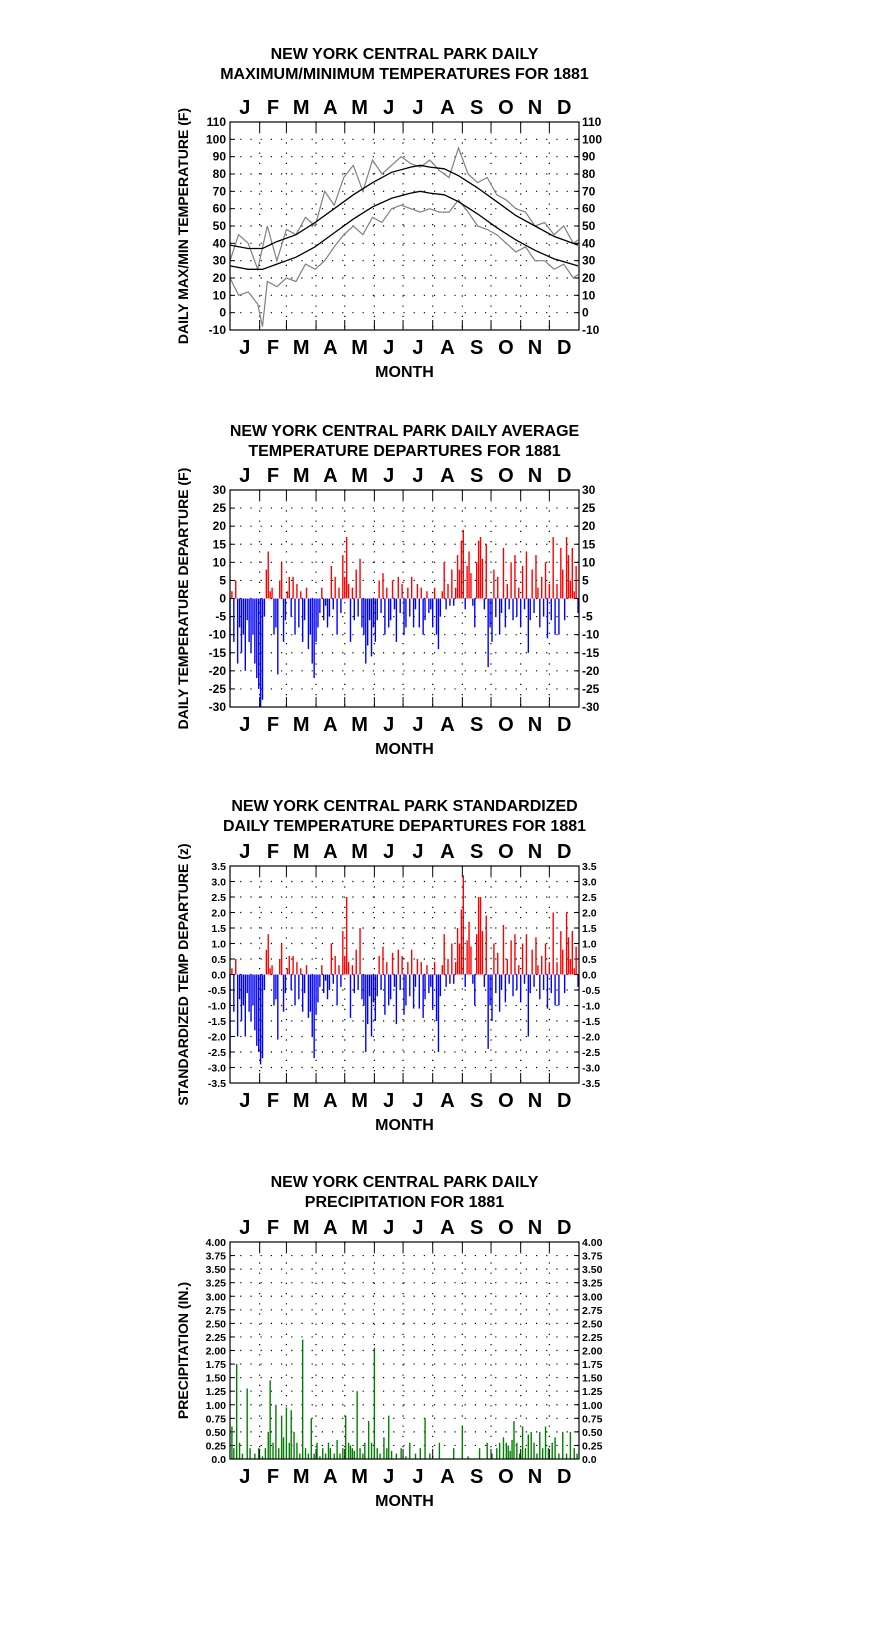  I want to click on y-tick-label-right: 1.50, so click(592, 1379).